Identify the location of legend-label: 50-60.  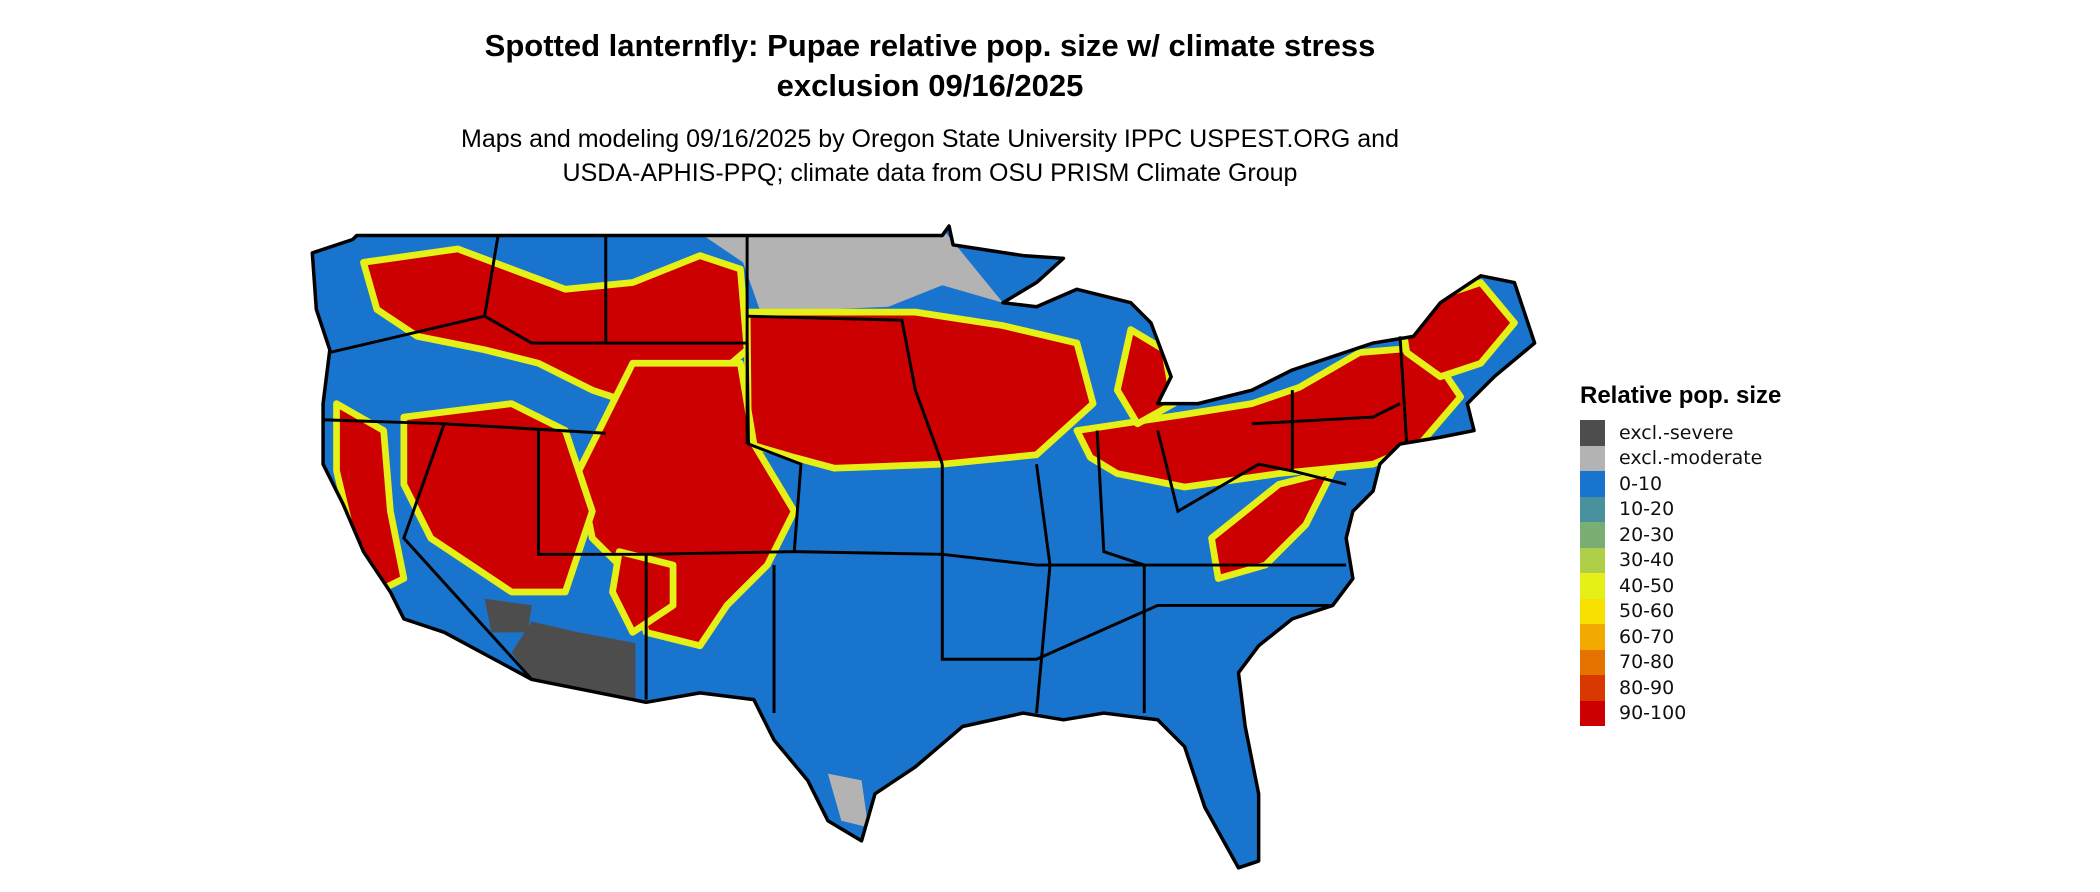
(1647, 611).